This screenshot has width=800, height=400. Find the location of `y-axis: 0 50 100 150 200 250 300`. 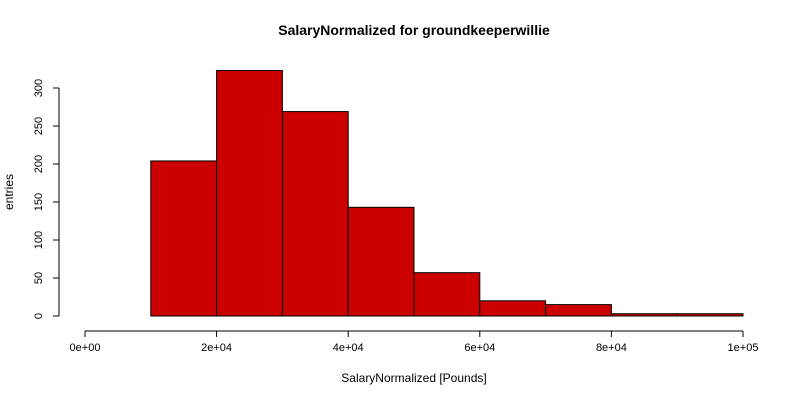

y-axis: 0 50 100 150 200 250 300 is located at coordinates (46, 199).